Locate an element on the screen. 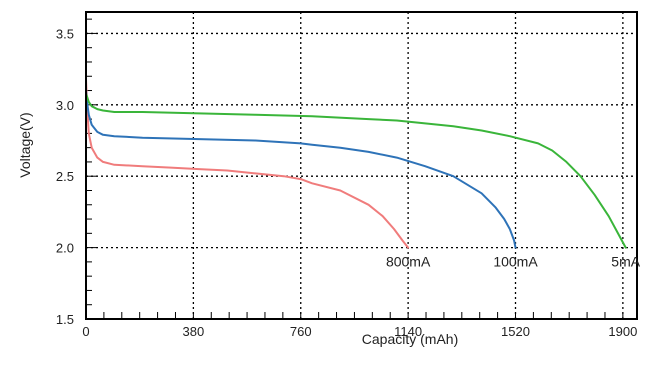 The height and width of the screenshot is (376, 652). y-tick-label-3: 3.0 is located at coordinates (65, 105).